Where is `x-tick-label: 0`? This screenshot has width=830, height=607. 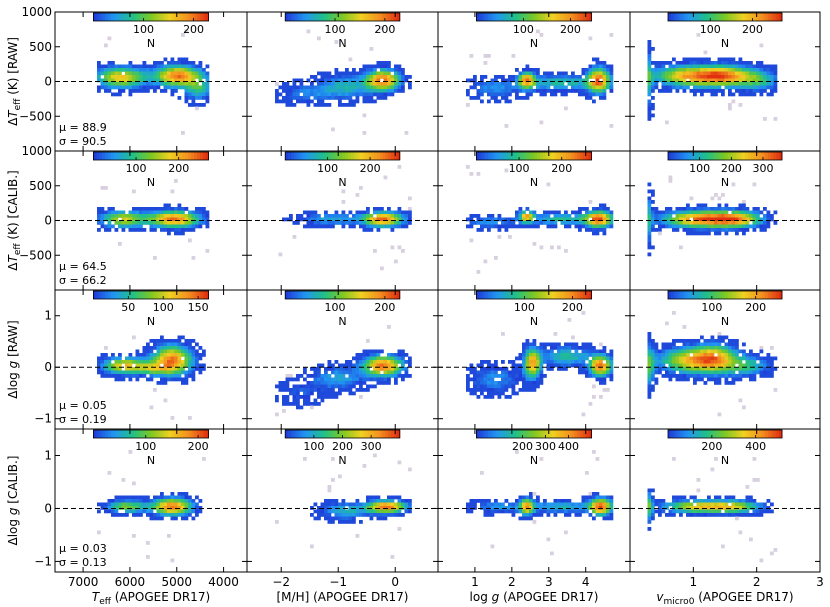 x-tick-label: 0 is located at coordinates (395, 582).